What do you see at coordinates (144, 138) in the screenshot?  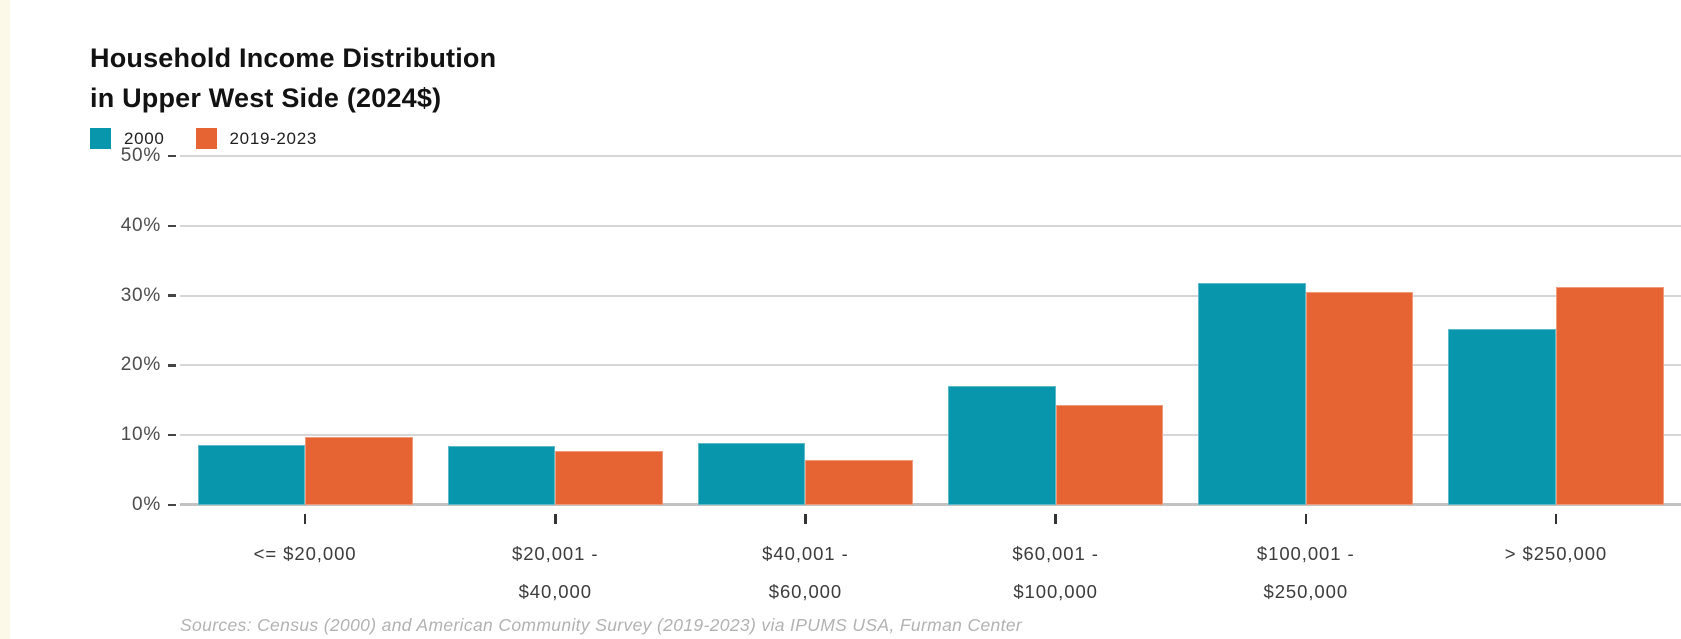 I see `legend-label: 2000` at bounding box center [144, 138].